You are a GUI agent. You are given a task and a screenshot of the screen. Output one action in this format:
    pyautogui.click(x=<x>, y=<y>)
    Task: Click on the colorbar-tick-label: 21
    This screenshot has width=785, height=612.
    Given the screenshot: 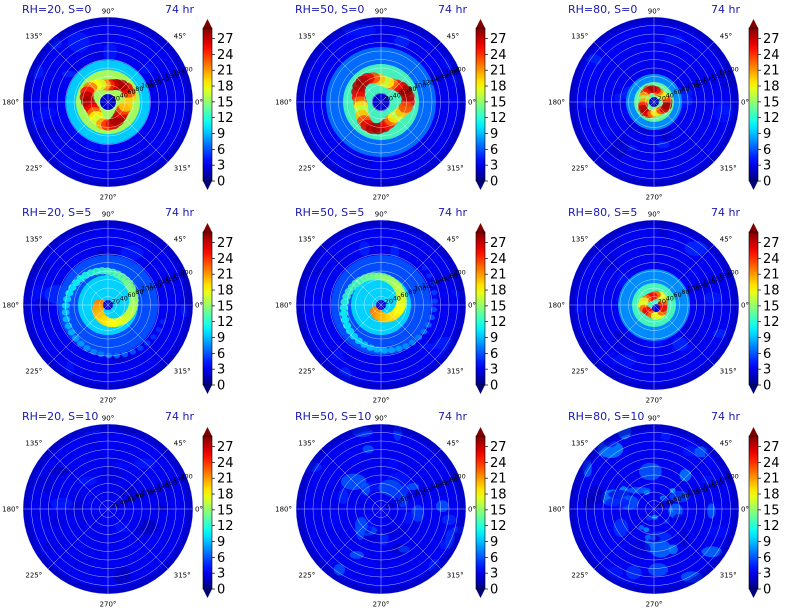 What is the action you would take?
    pyautogui.click(x=498, y=479)
    